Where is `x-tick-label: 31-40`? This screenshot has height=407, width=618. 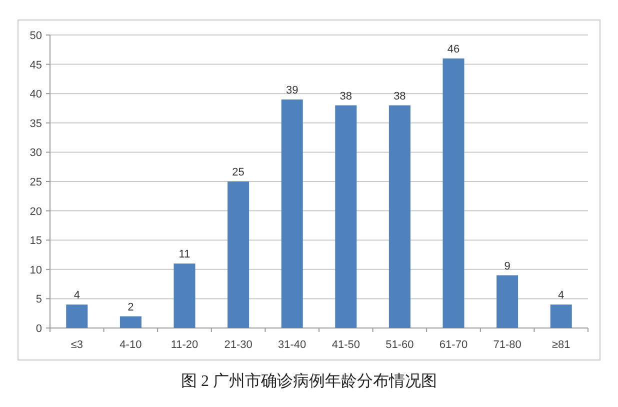 x-tick-label: 31-40 is located at coordinates (292, 345).